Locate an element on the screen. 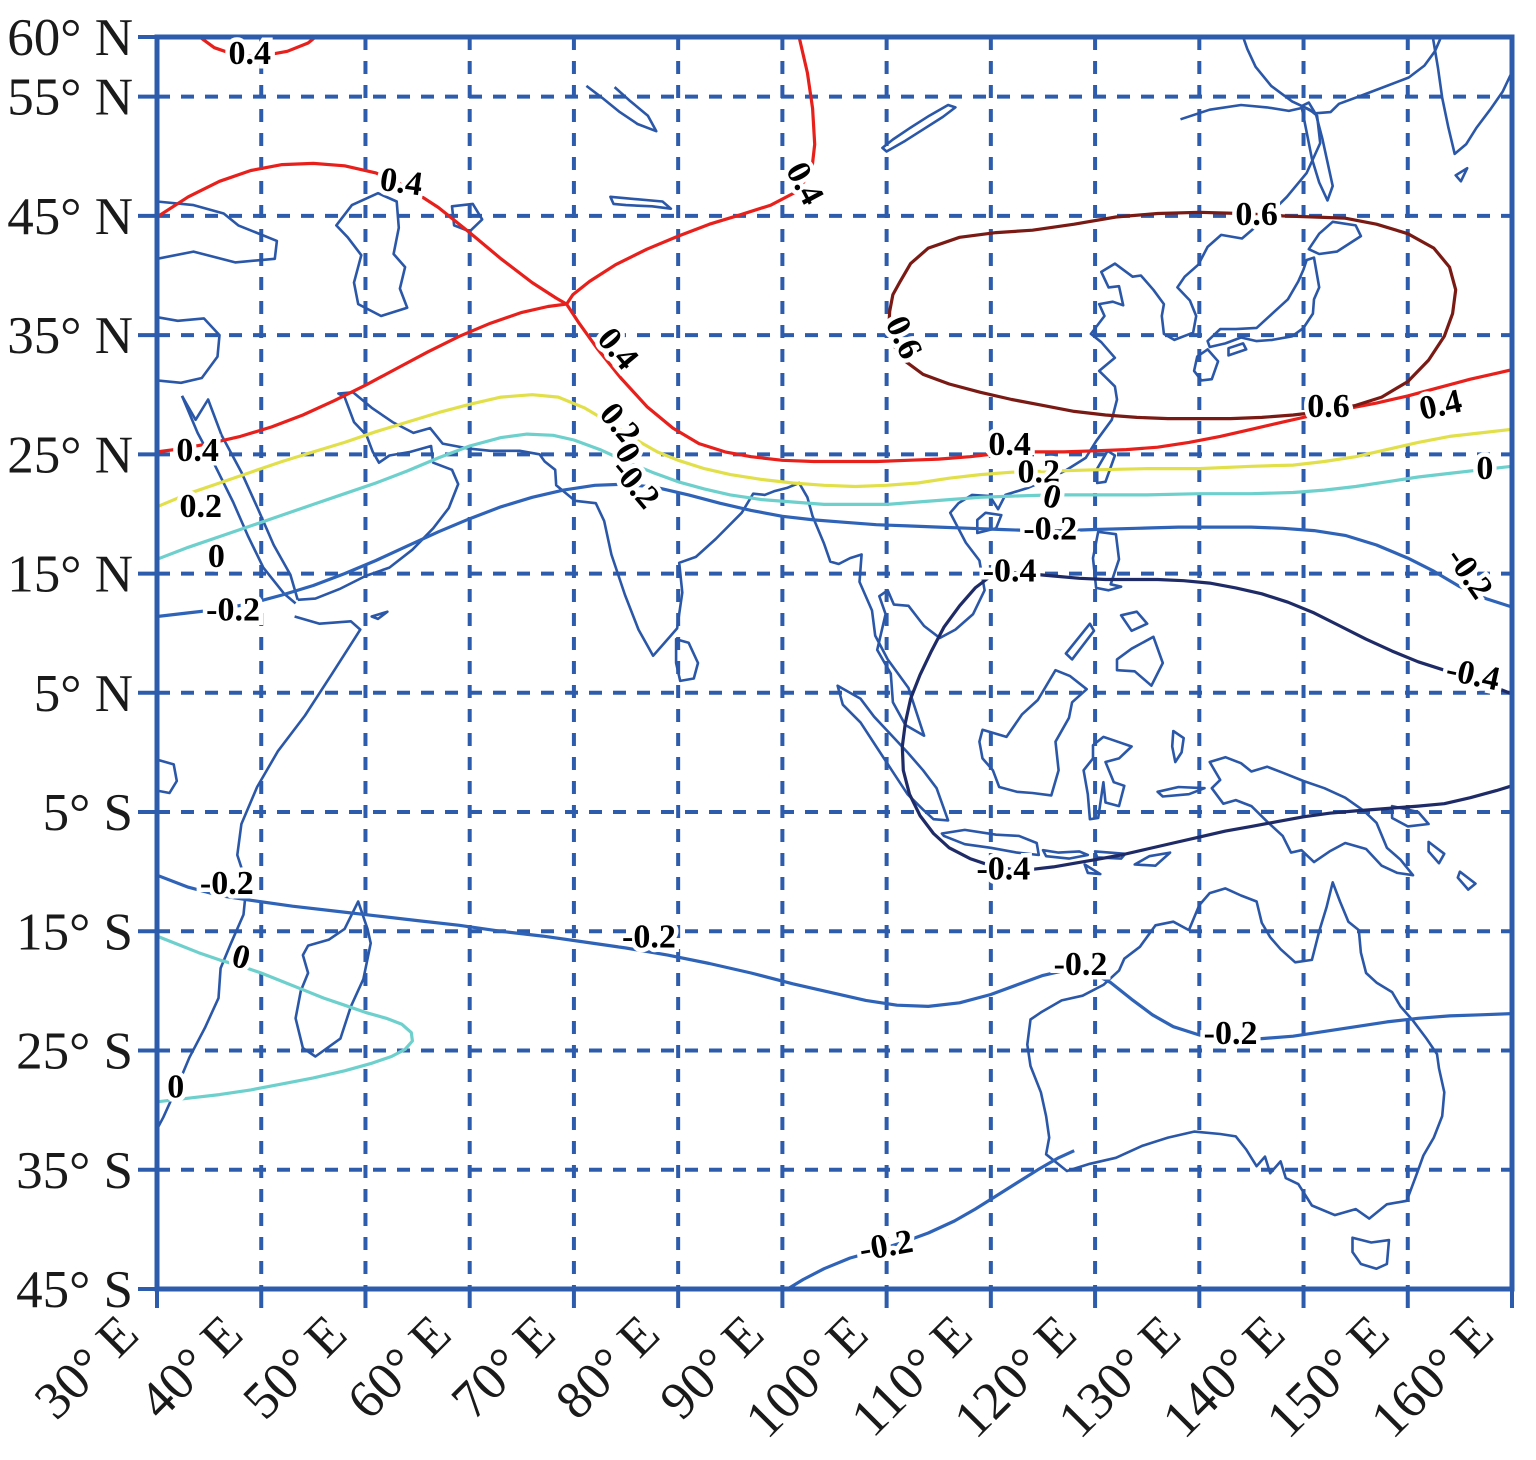 The width and height of the screenshot is (1536, 1460). x-axis-label: 100° E is located at coordinates (807, 1376).